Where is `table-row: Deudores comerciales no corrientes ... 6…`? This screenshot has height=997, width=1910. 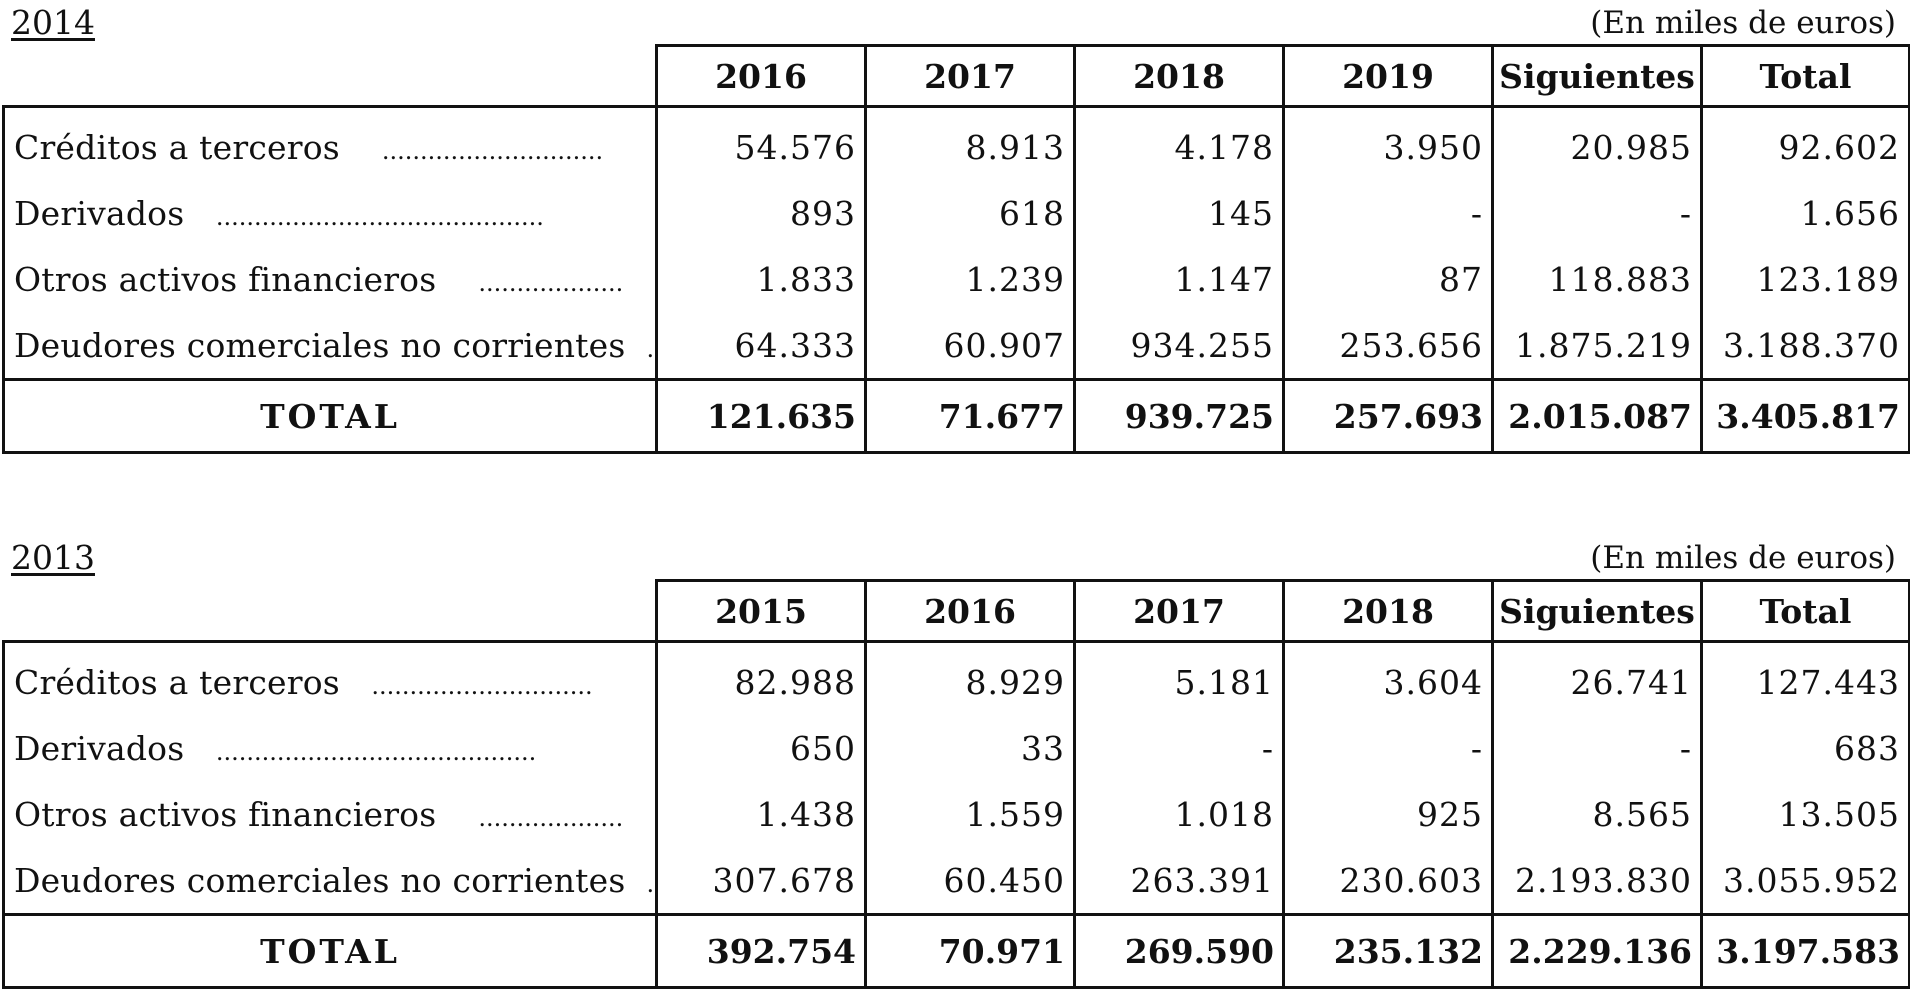
table-row: Deudores comerciales no corrientes ... 6… is located at coordinates (956, 346).